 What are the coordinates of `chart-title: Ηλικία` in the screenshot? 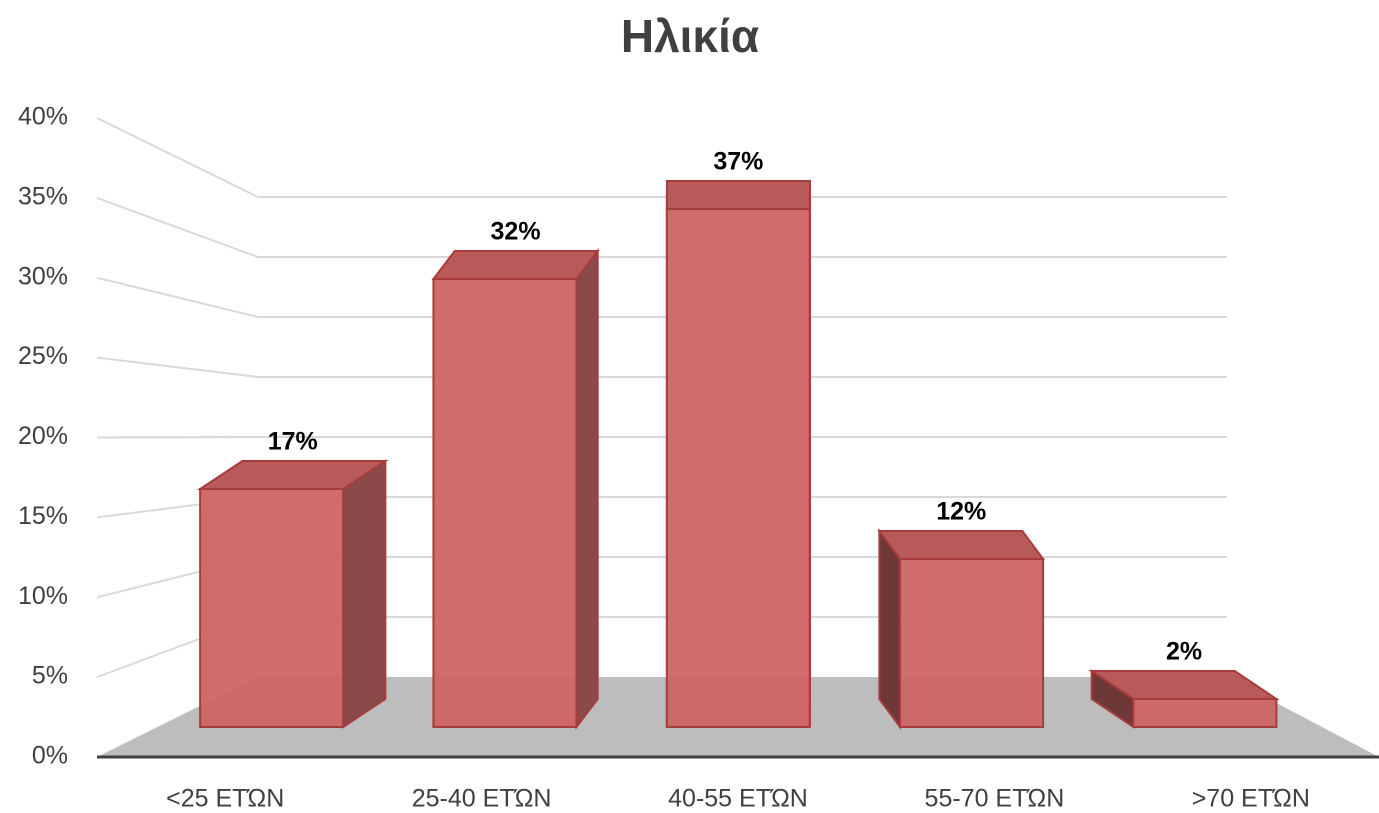 It's located at (690, 36).